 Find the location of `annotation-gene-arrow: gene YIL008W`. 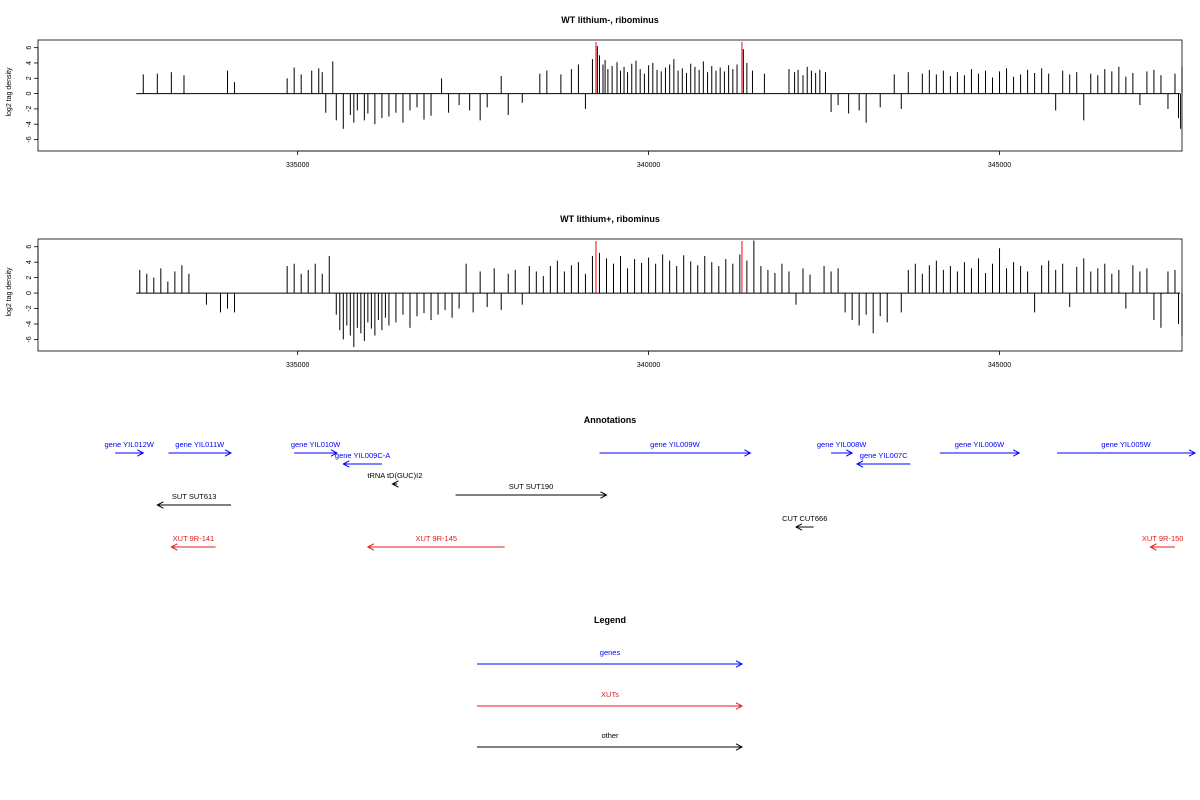

annotation-gene-arrow: gene YIL008W is located at coordinates (842, 448).